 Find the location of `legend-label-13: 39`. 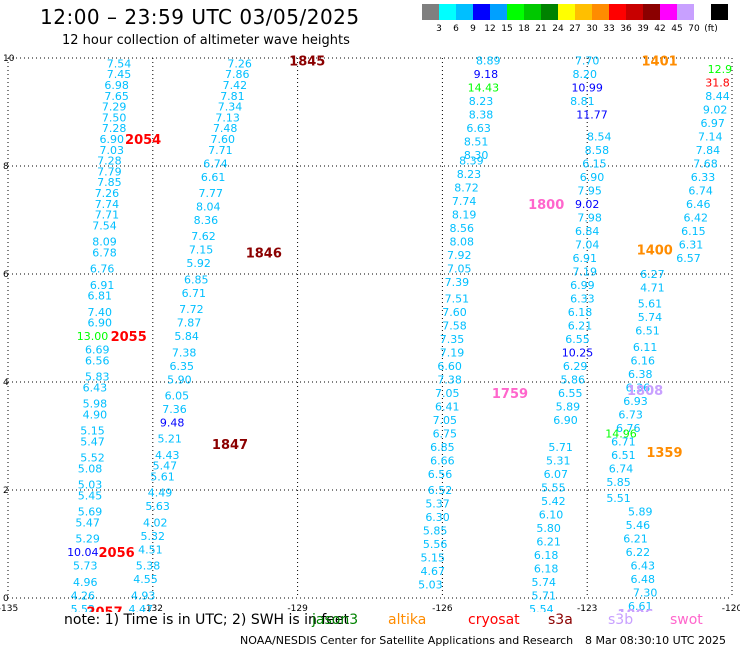

legend-label-13: 39 is located at coordinates (643, 29).